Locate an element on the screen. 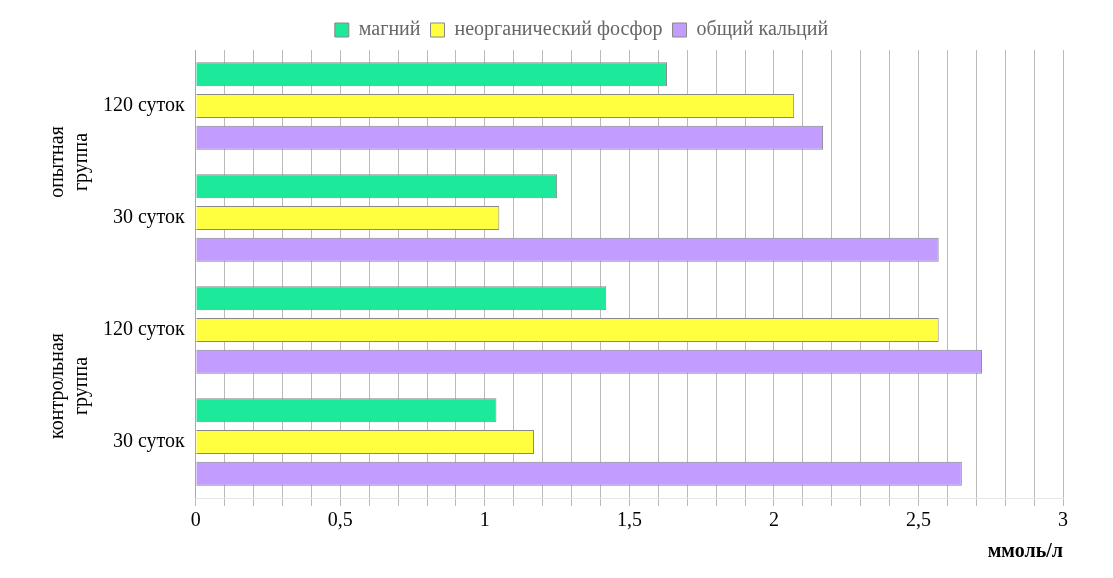 The width and height of the screenshot is (1113, 578). x-tick-label: 0,5 is located at coordinates (340, 519).